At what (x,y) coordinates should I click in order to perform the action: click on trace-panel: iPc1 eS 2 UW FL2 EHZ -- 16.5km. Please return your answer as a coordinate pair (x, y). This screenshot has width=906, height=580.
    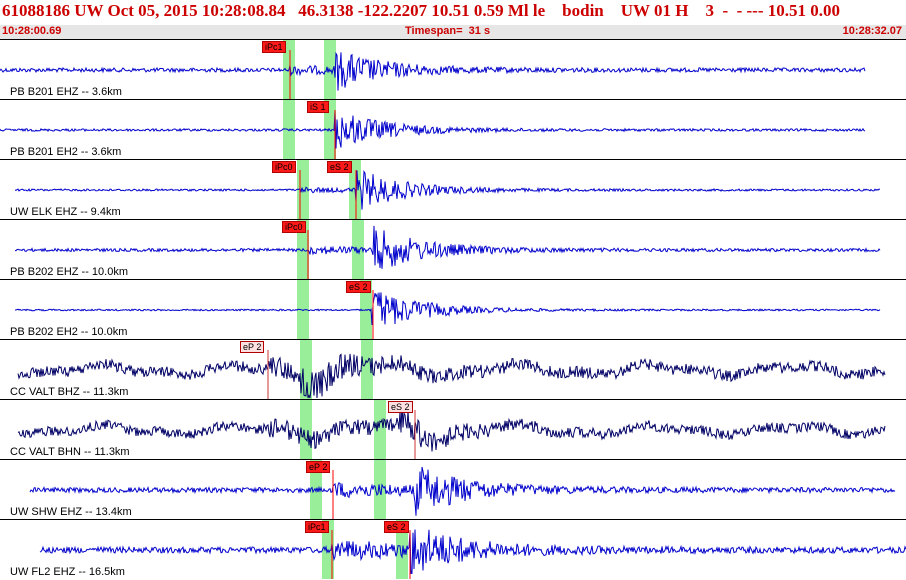
    Looking at the image, I should click on (453, 549).